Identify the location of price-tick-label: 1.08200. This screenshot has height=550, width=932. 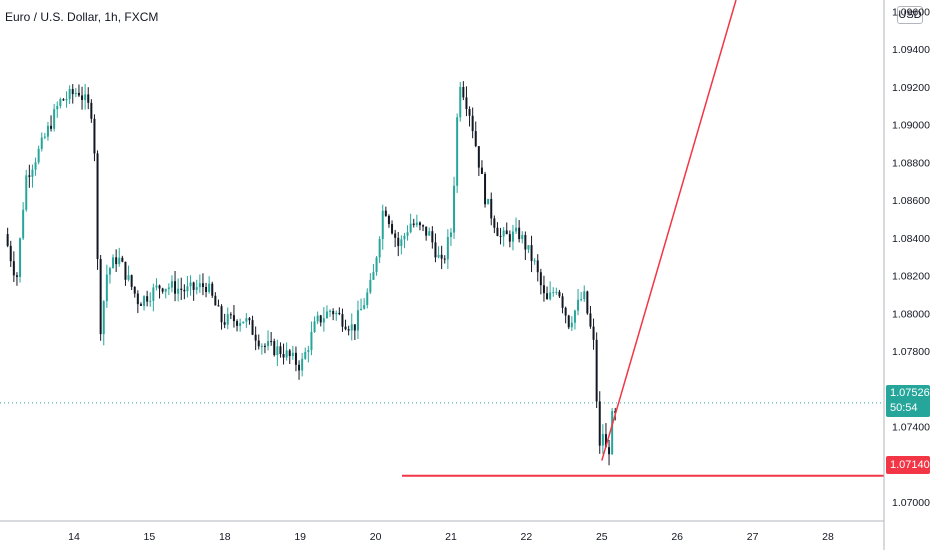
(911, 277).